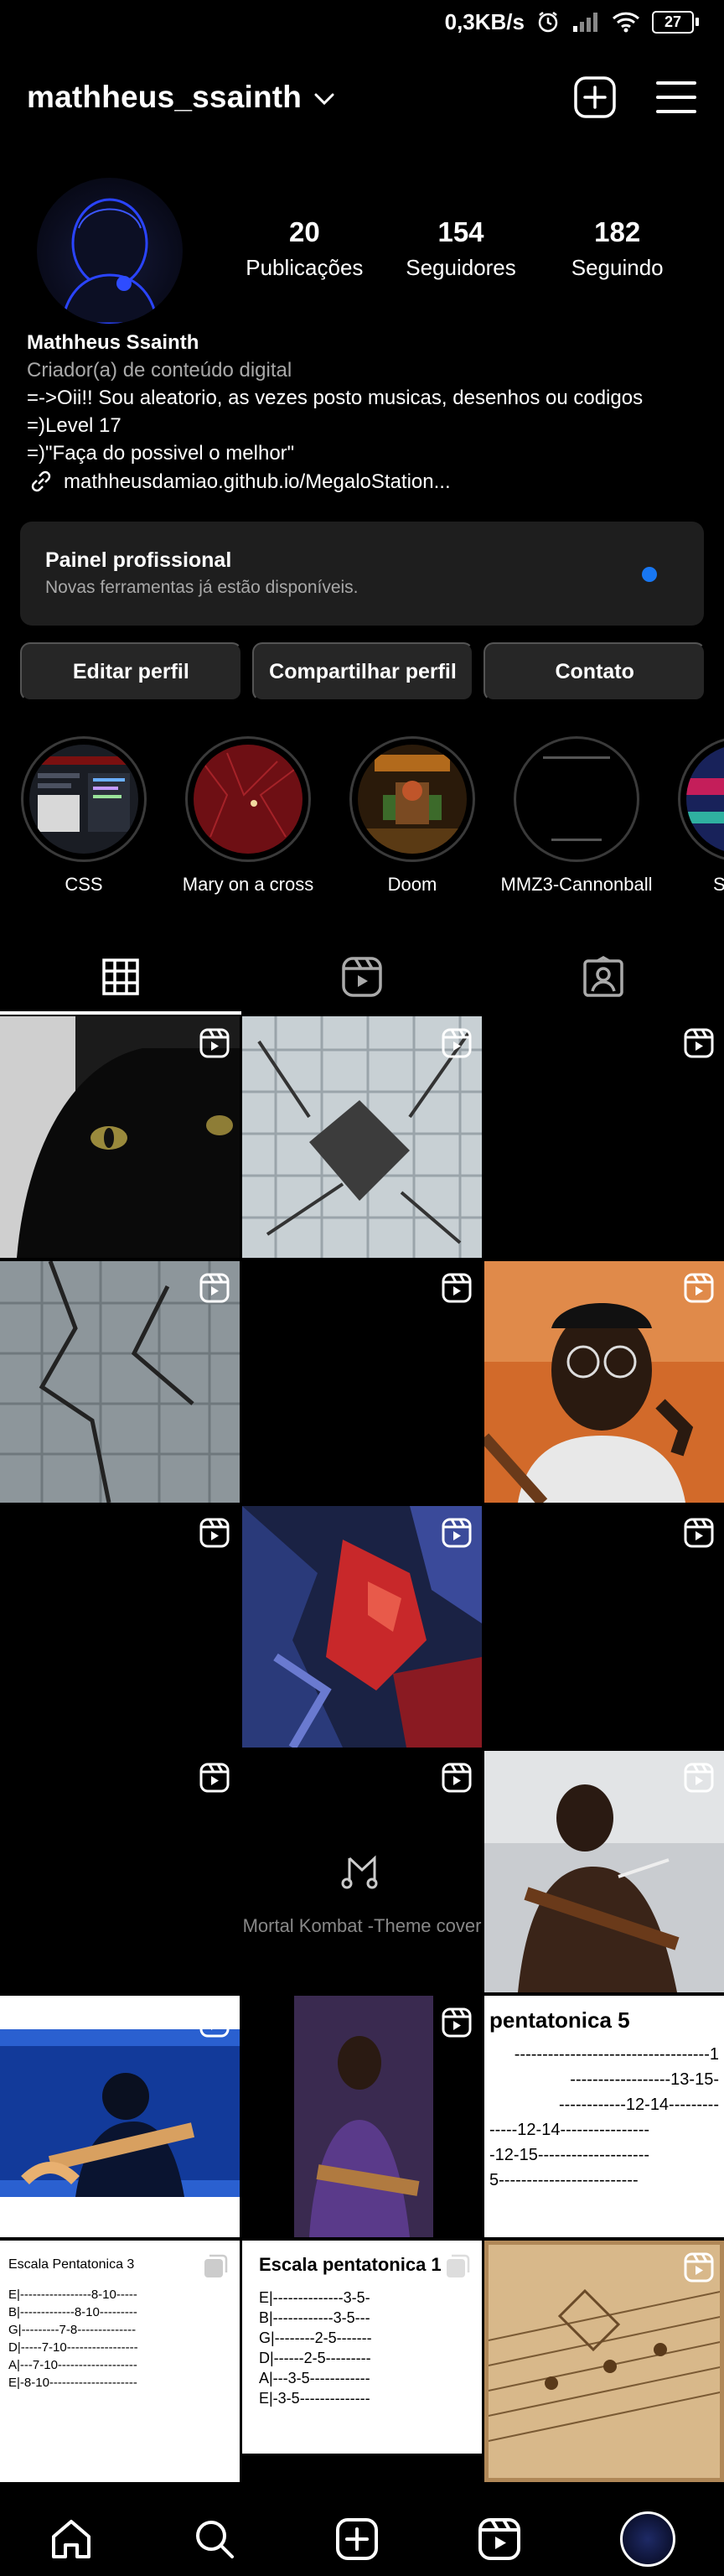  Describe the element at coordinates (499, 2539) in the screenshot. I see `reels-nav-icon` at that location.